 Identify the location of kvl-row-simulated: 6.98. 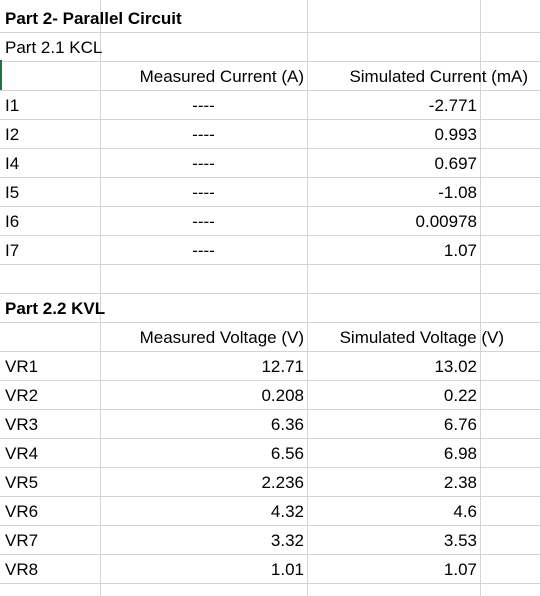
(460, 453).